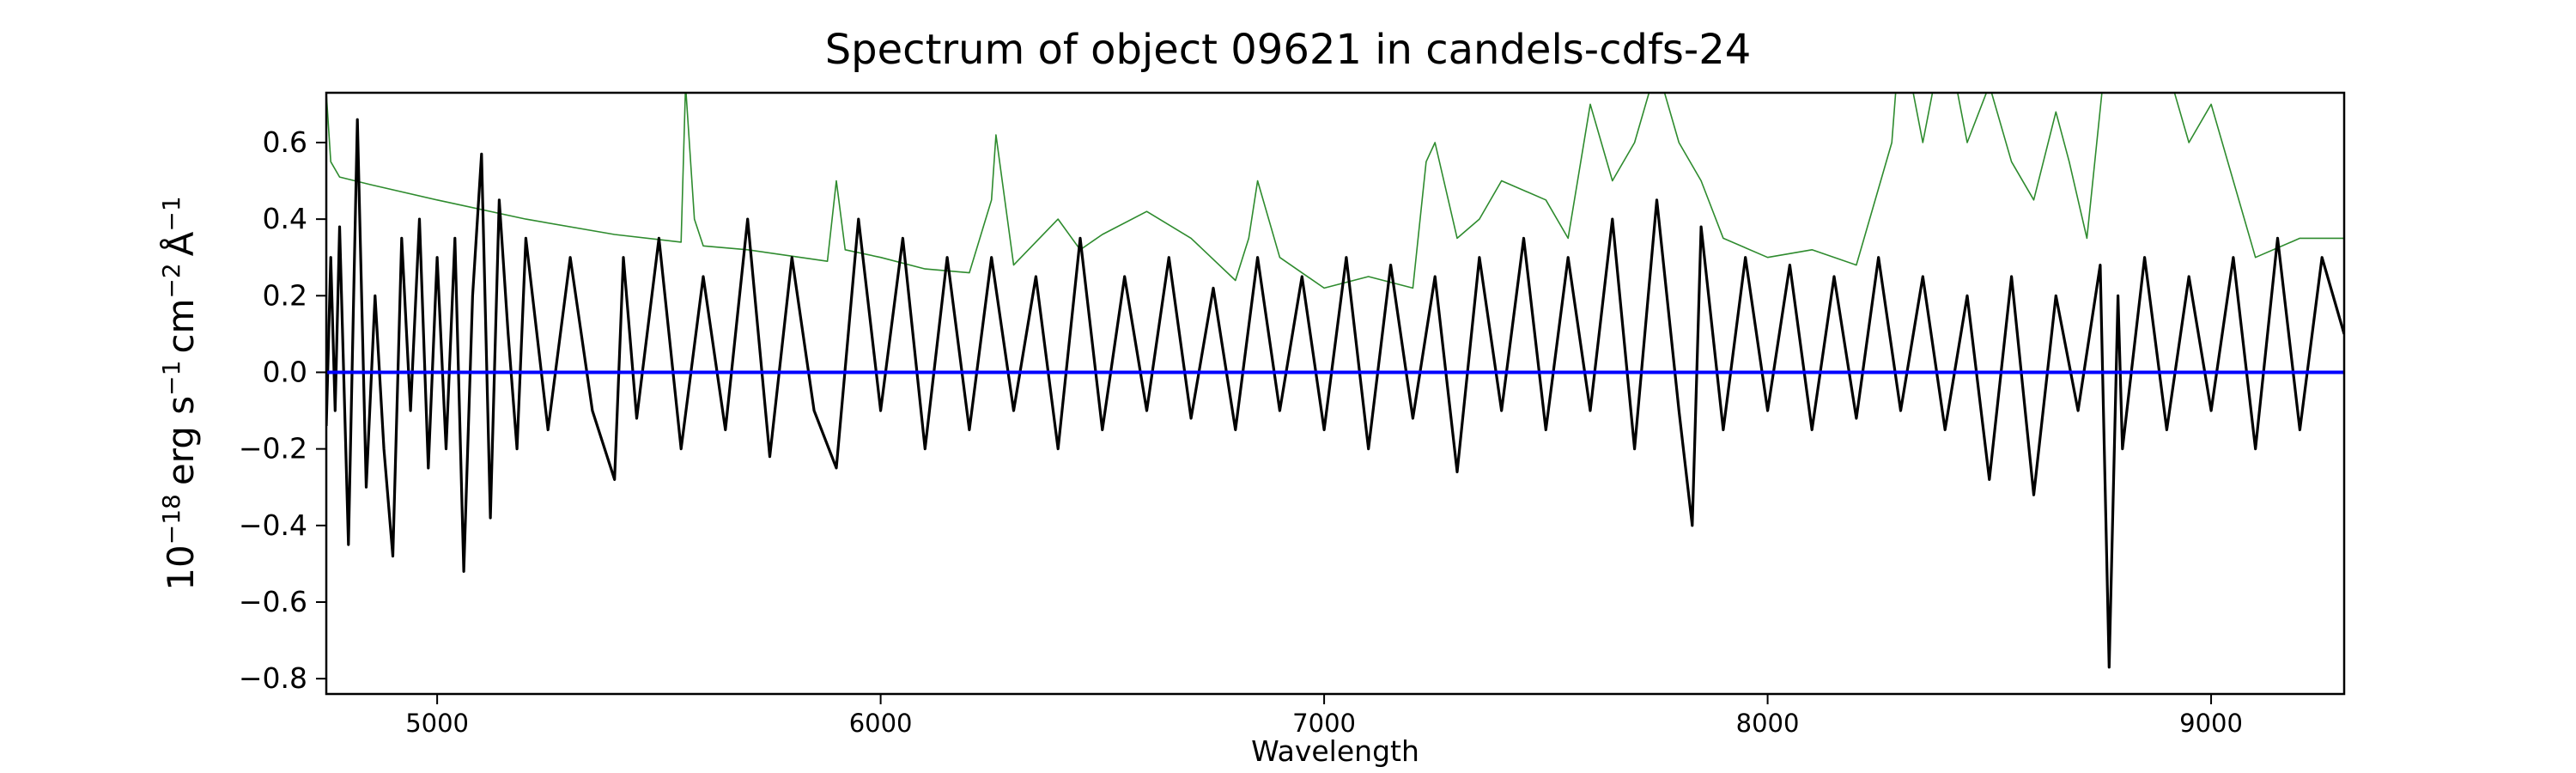 The image size is (2576, 773). Describe the element at coordinates (181, 326) in the screenshot. I see `ylabel-cm: cm` at that location.